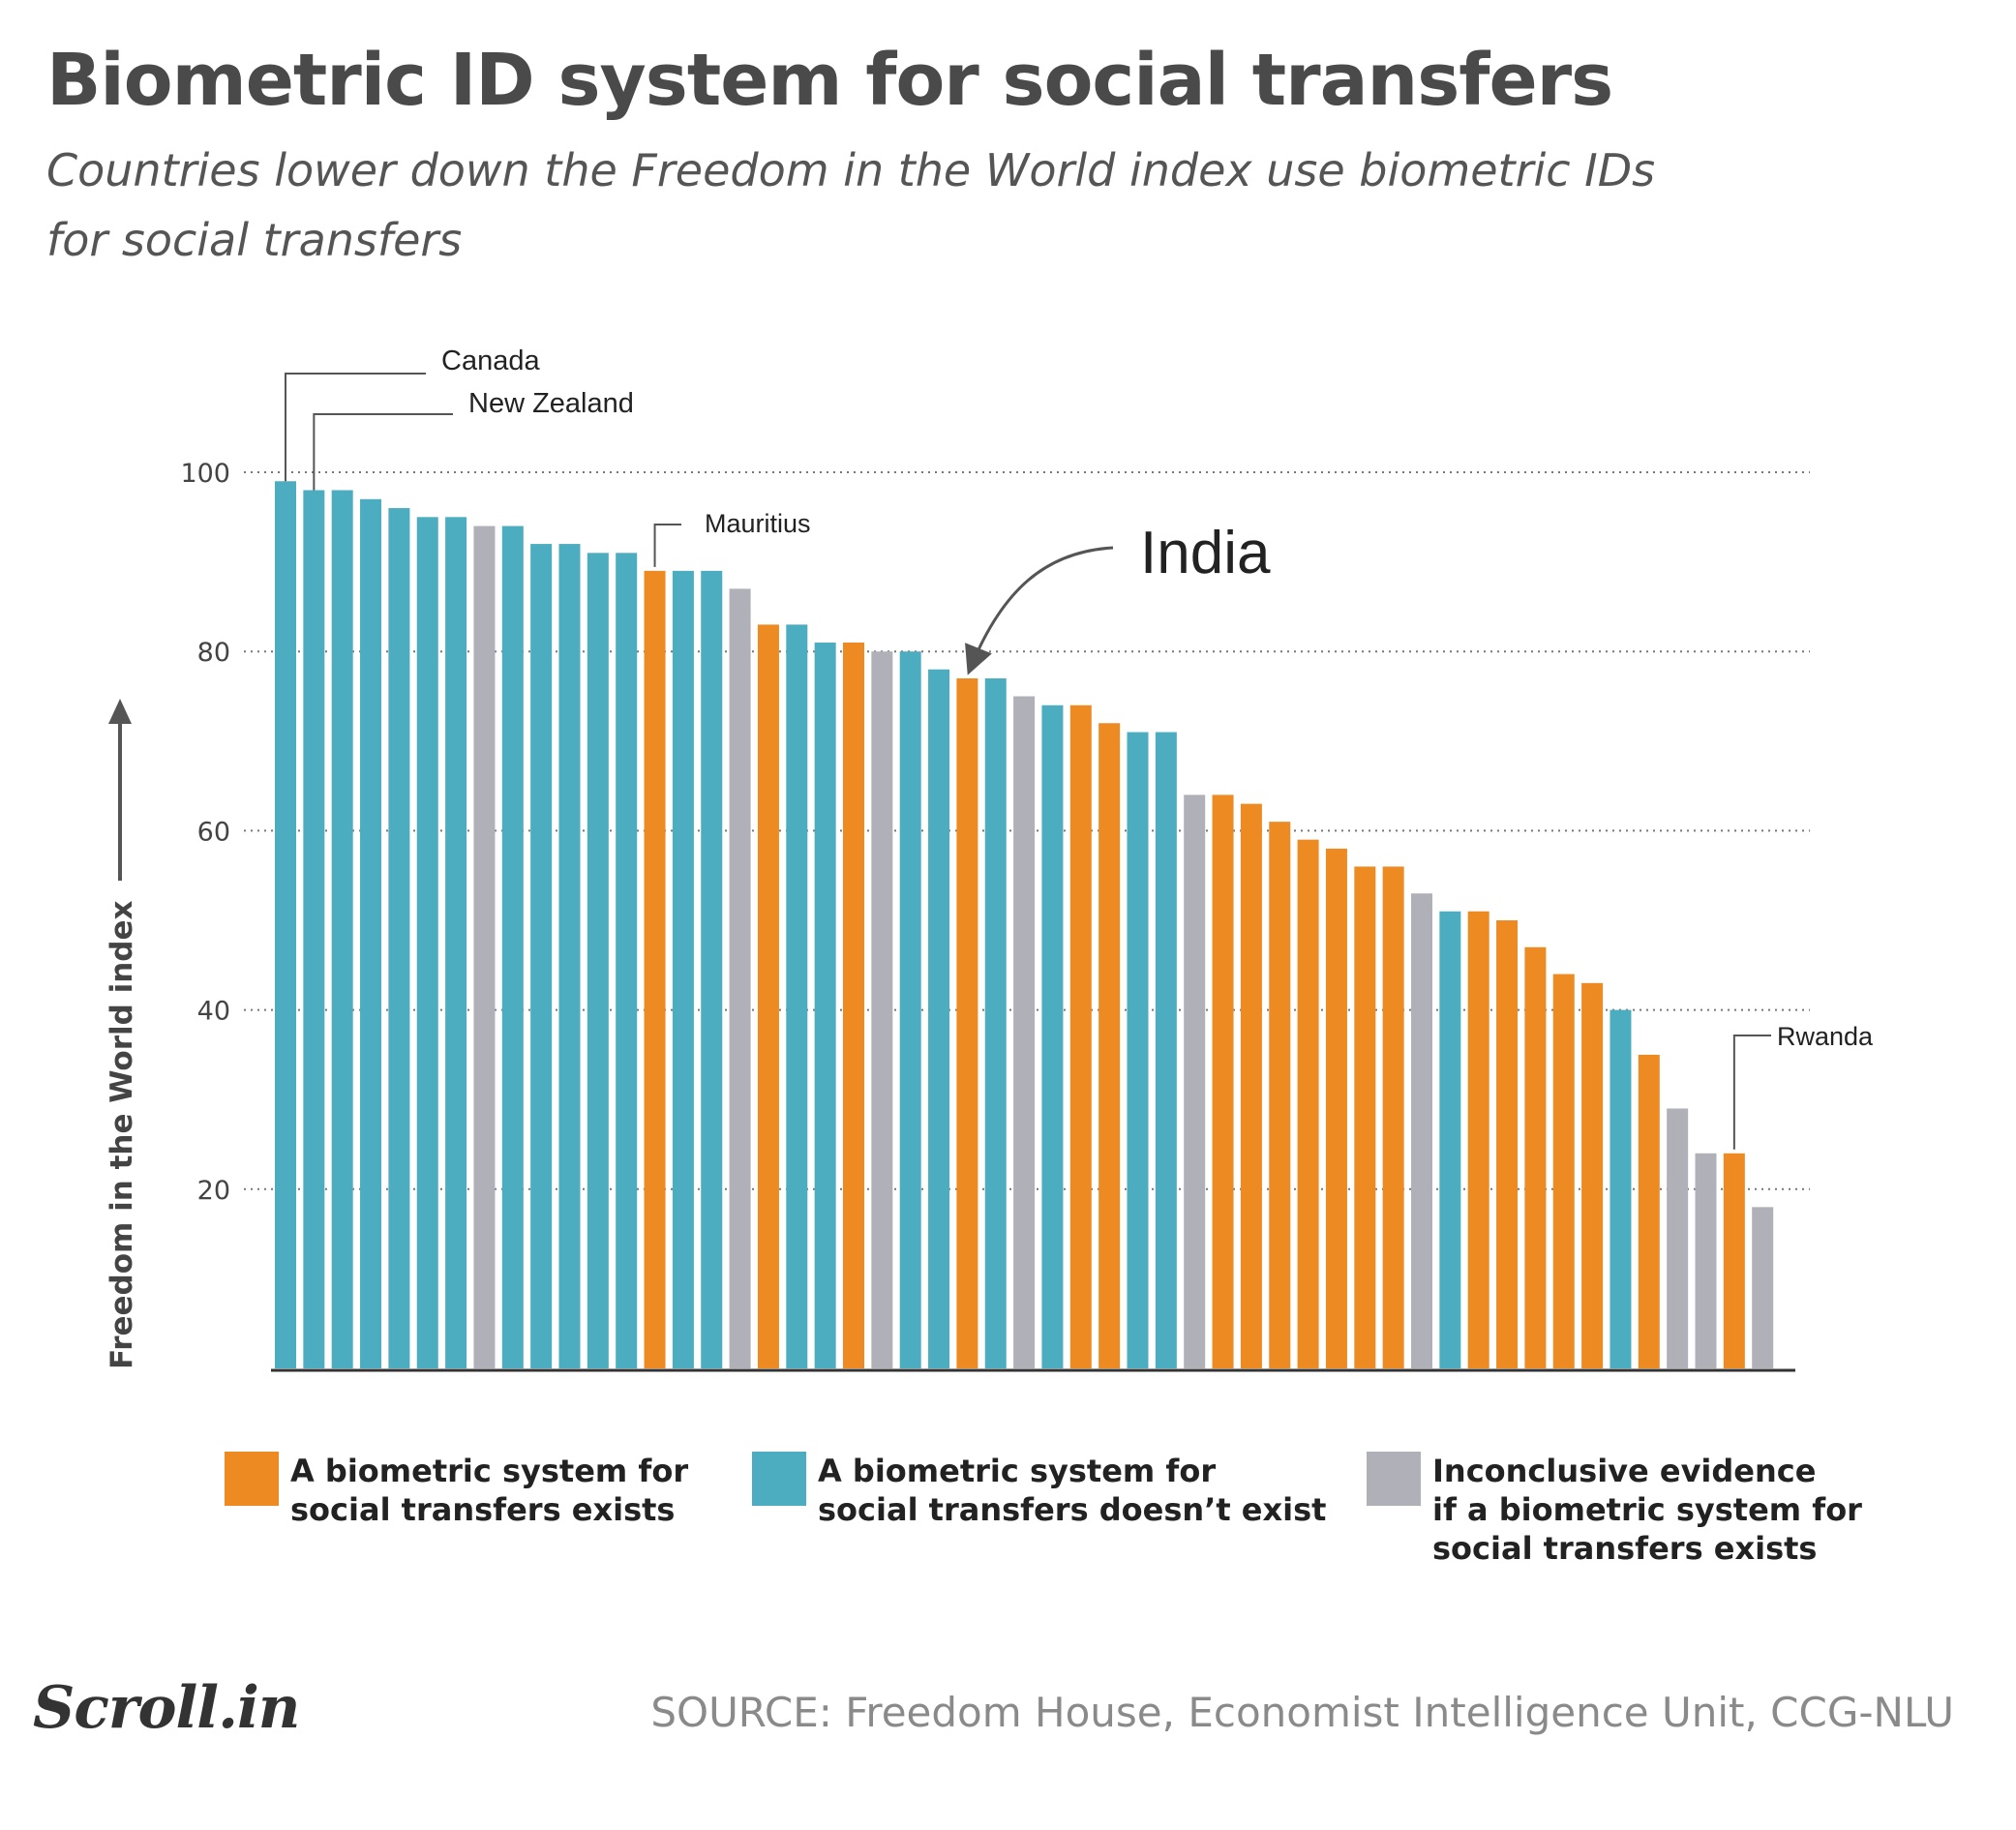 The height and width of the screenshot is (1830, 2016). Describe the element at coordinates (1825, 1037) in the screenshot. I see `annotation-label-rwanda: Rwanda` at that location.